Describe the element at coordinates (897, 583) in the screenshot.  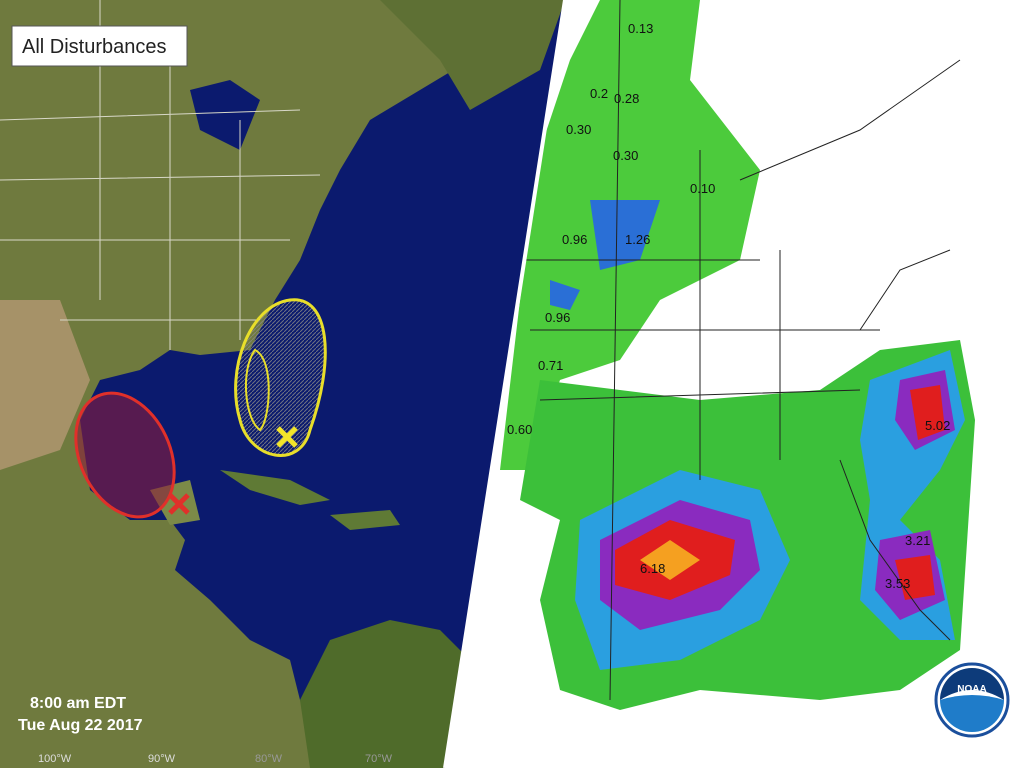
I see `rain-label: 3.53` at that location.